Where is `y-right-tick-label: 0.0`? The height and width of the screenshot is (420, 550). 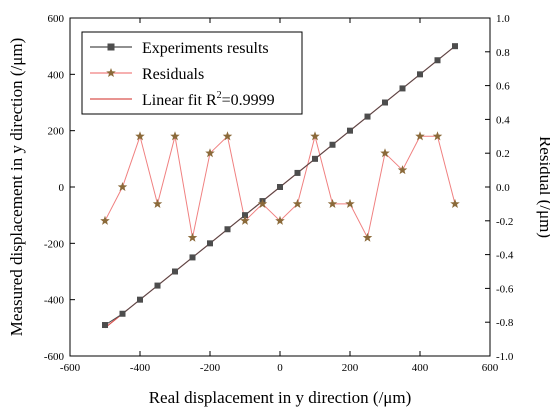
y-right-tick-label: 0.0 is located at coordinates (503, 188).